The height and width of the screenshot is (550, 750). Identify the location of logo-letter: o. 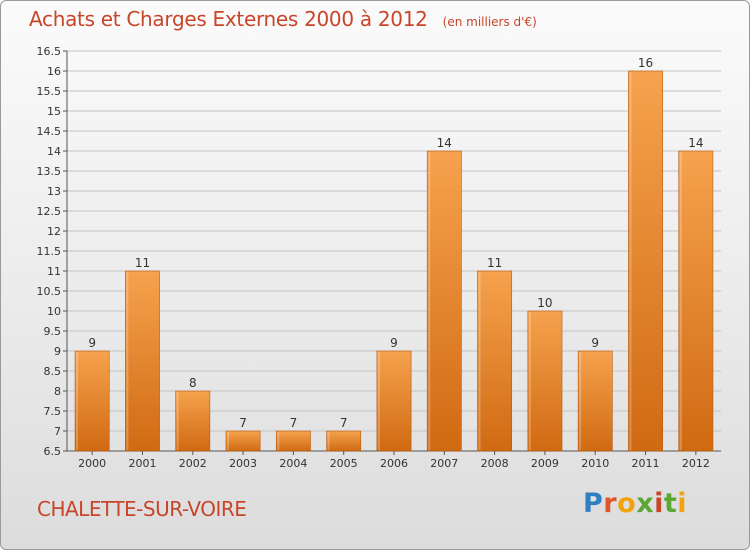
(627, 503).